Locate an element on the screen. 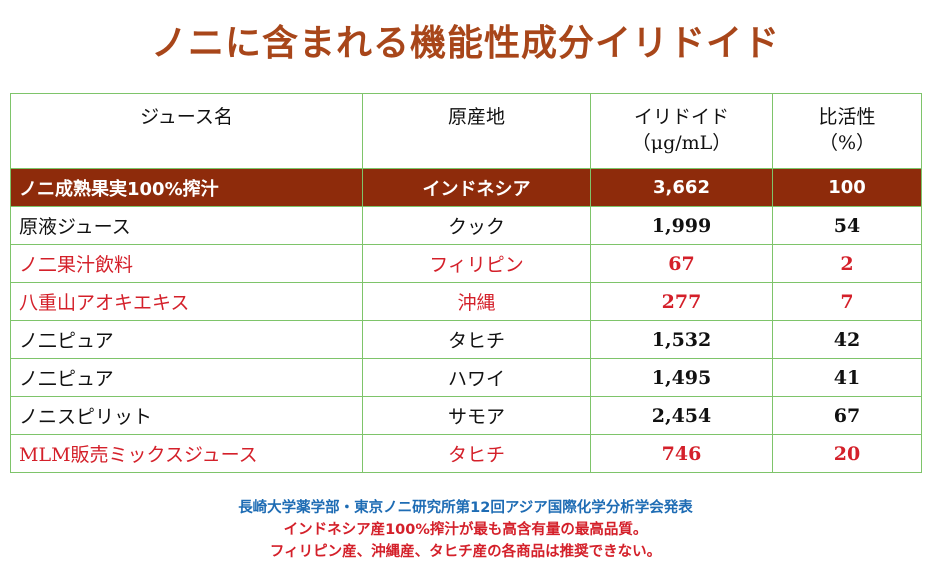 The height and width of the screenshot is (569, 931). table-row: ノニ成熟果実100%搾汁 インドネシア 3,662 100 is located at coordinates (466, 187).